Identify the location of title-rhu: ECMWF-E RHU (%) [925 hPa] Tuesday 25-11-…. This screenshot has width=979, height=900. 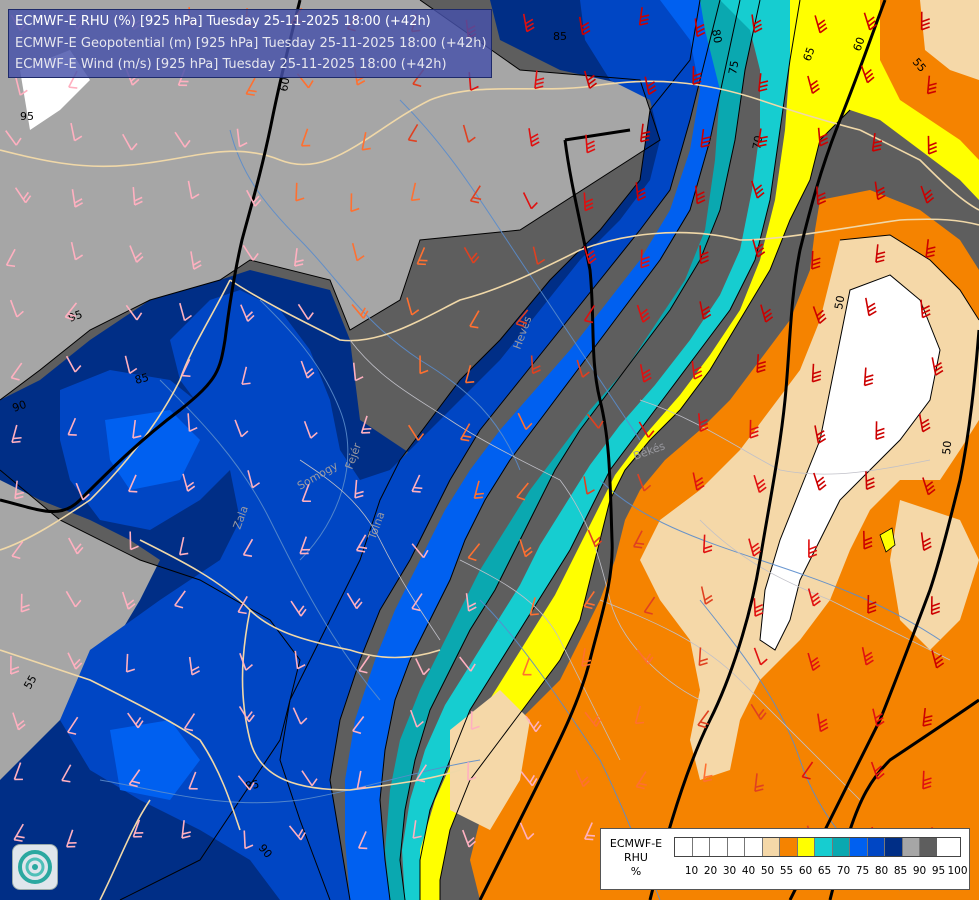
(223, 21).